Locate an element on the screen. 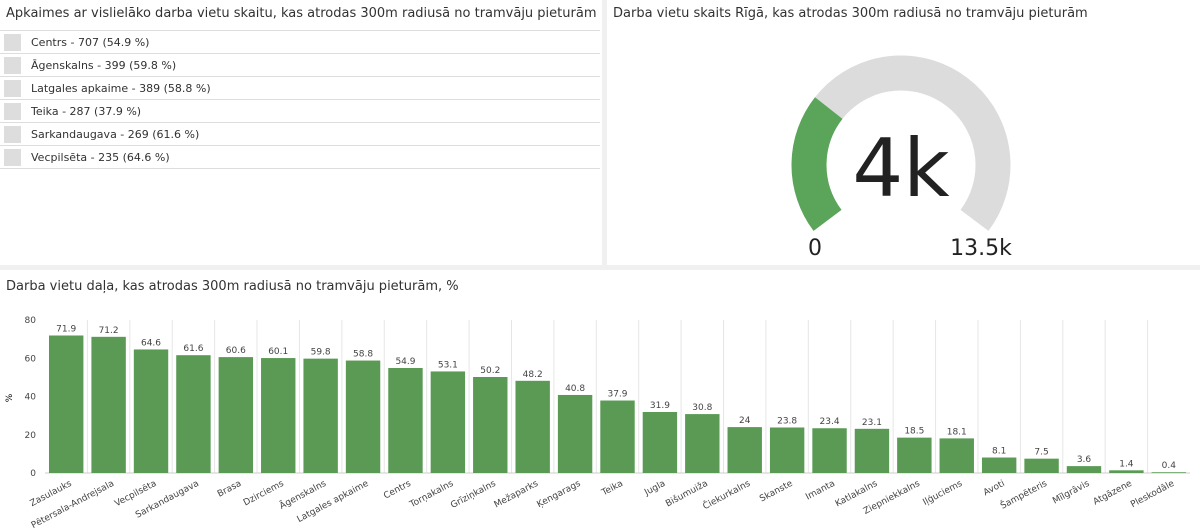 This screenshot has width=1200, height=528. data-label: 50.2 is located at coordinates (490, 371).